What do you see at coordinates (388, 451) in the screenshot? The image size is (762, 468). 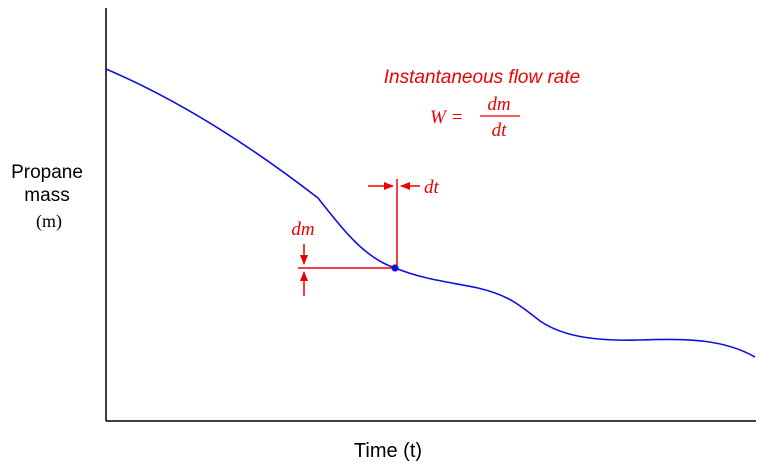 I see `x-axis-label: Time (t)` at bounding box center [388, 451].